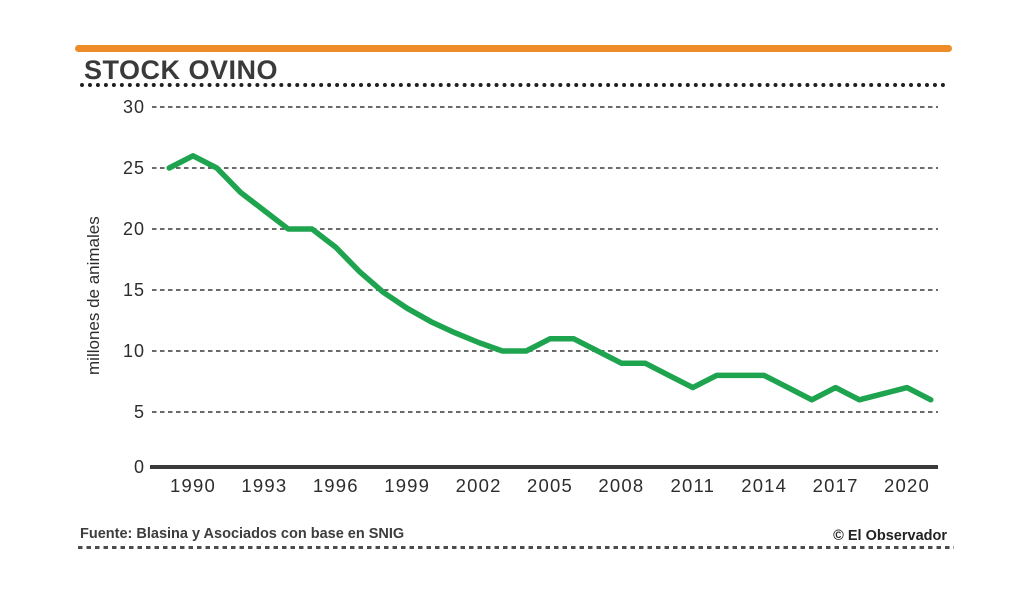  I want to click on x-tick-label: 1999, so click(407, 485).